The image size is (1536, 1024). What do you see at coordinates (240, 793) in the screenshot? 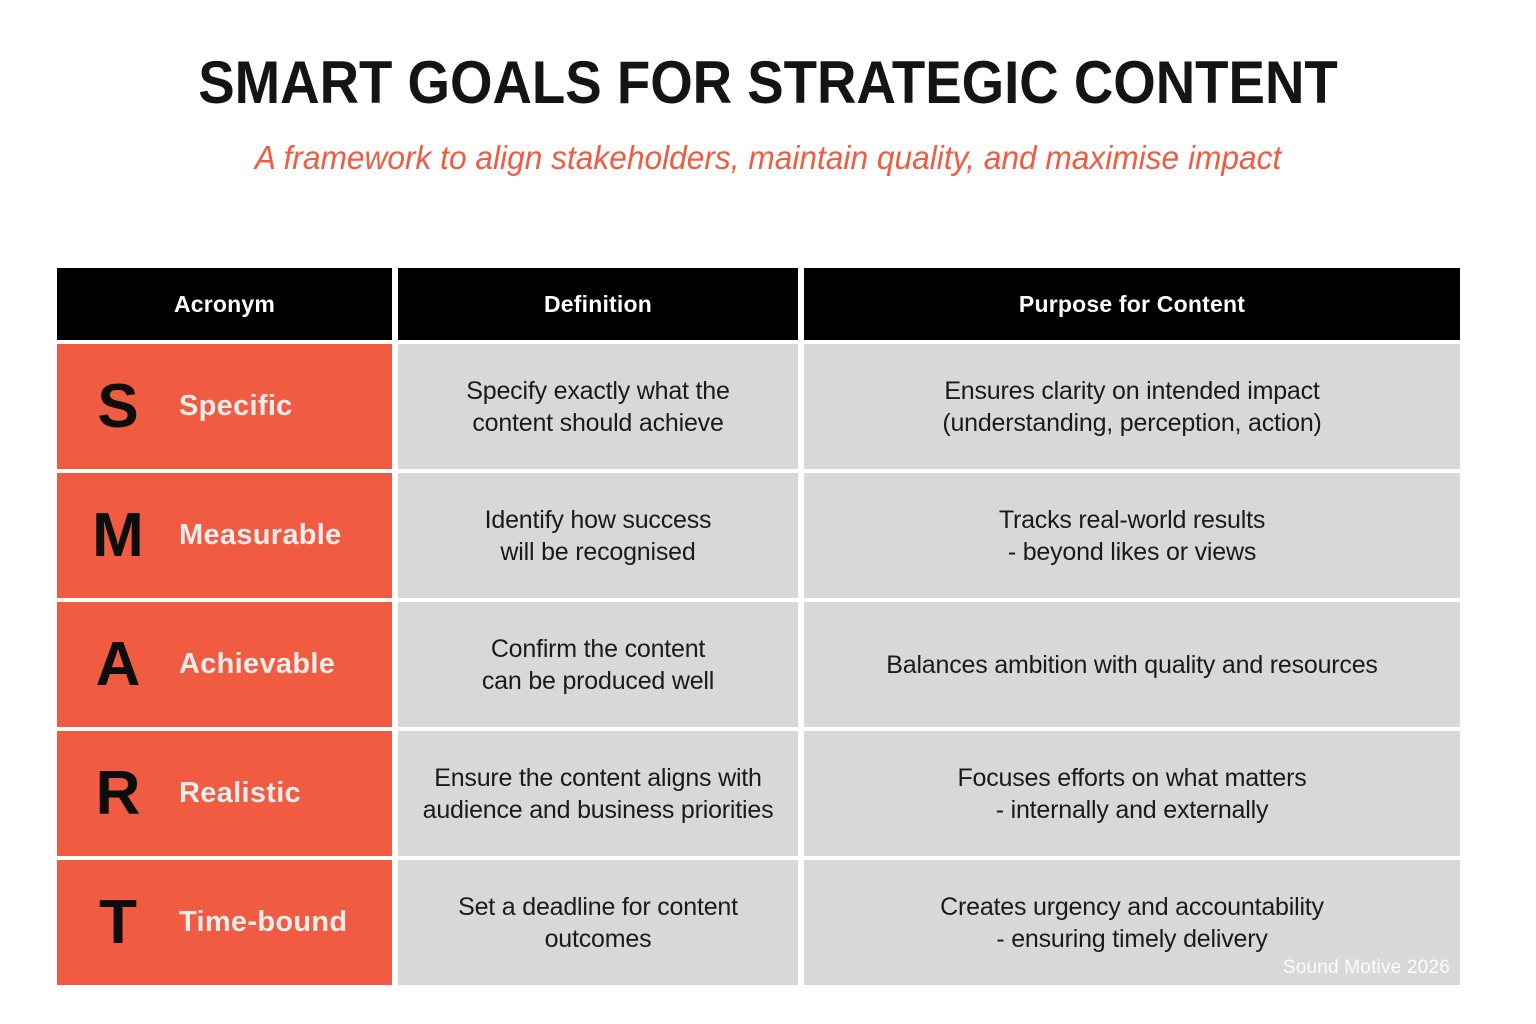
I see `acronym-term-realistic: Realistic` at bounding box center [240, 793].